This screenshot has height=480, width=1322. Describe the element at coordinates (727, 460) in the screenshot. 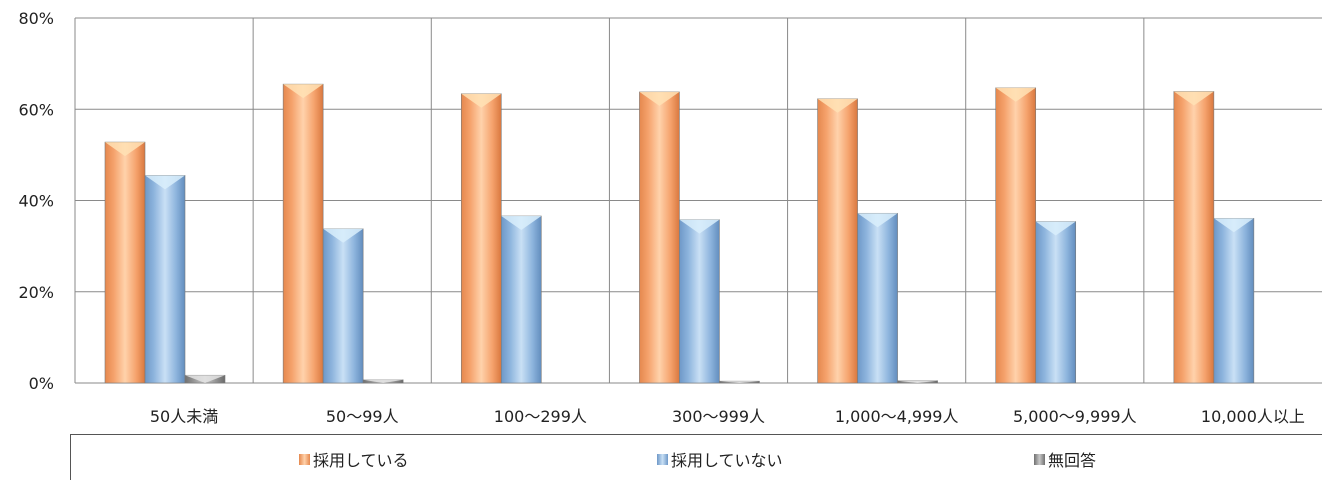

I see `legend-label-not-adopting: 採用していない` at that location.